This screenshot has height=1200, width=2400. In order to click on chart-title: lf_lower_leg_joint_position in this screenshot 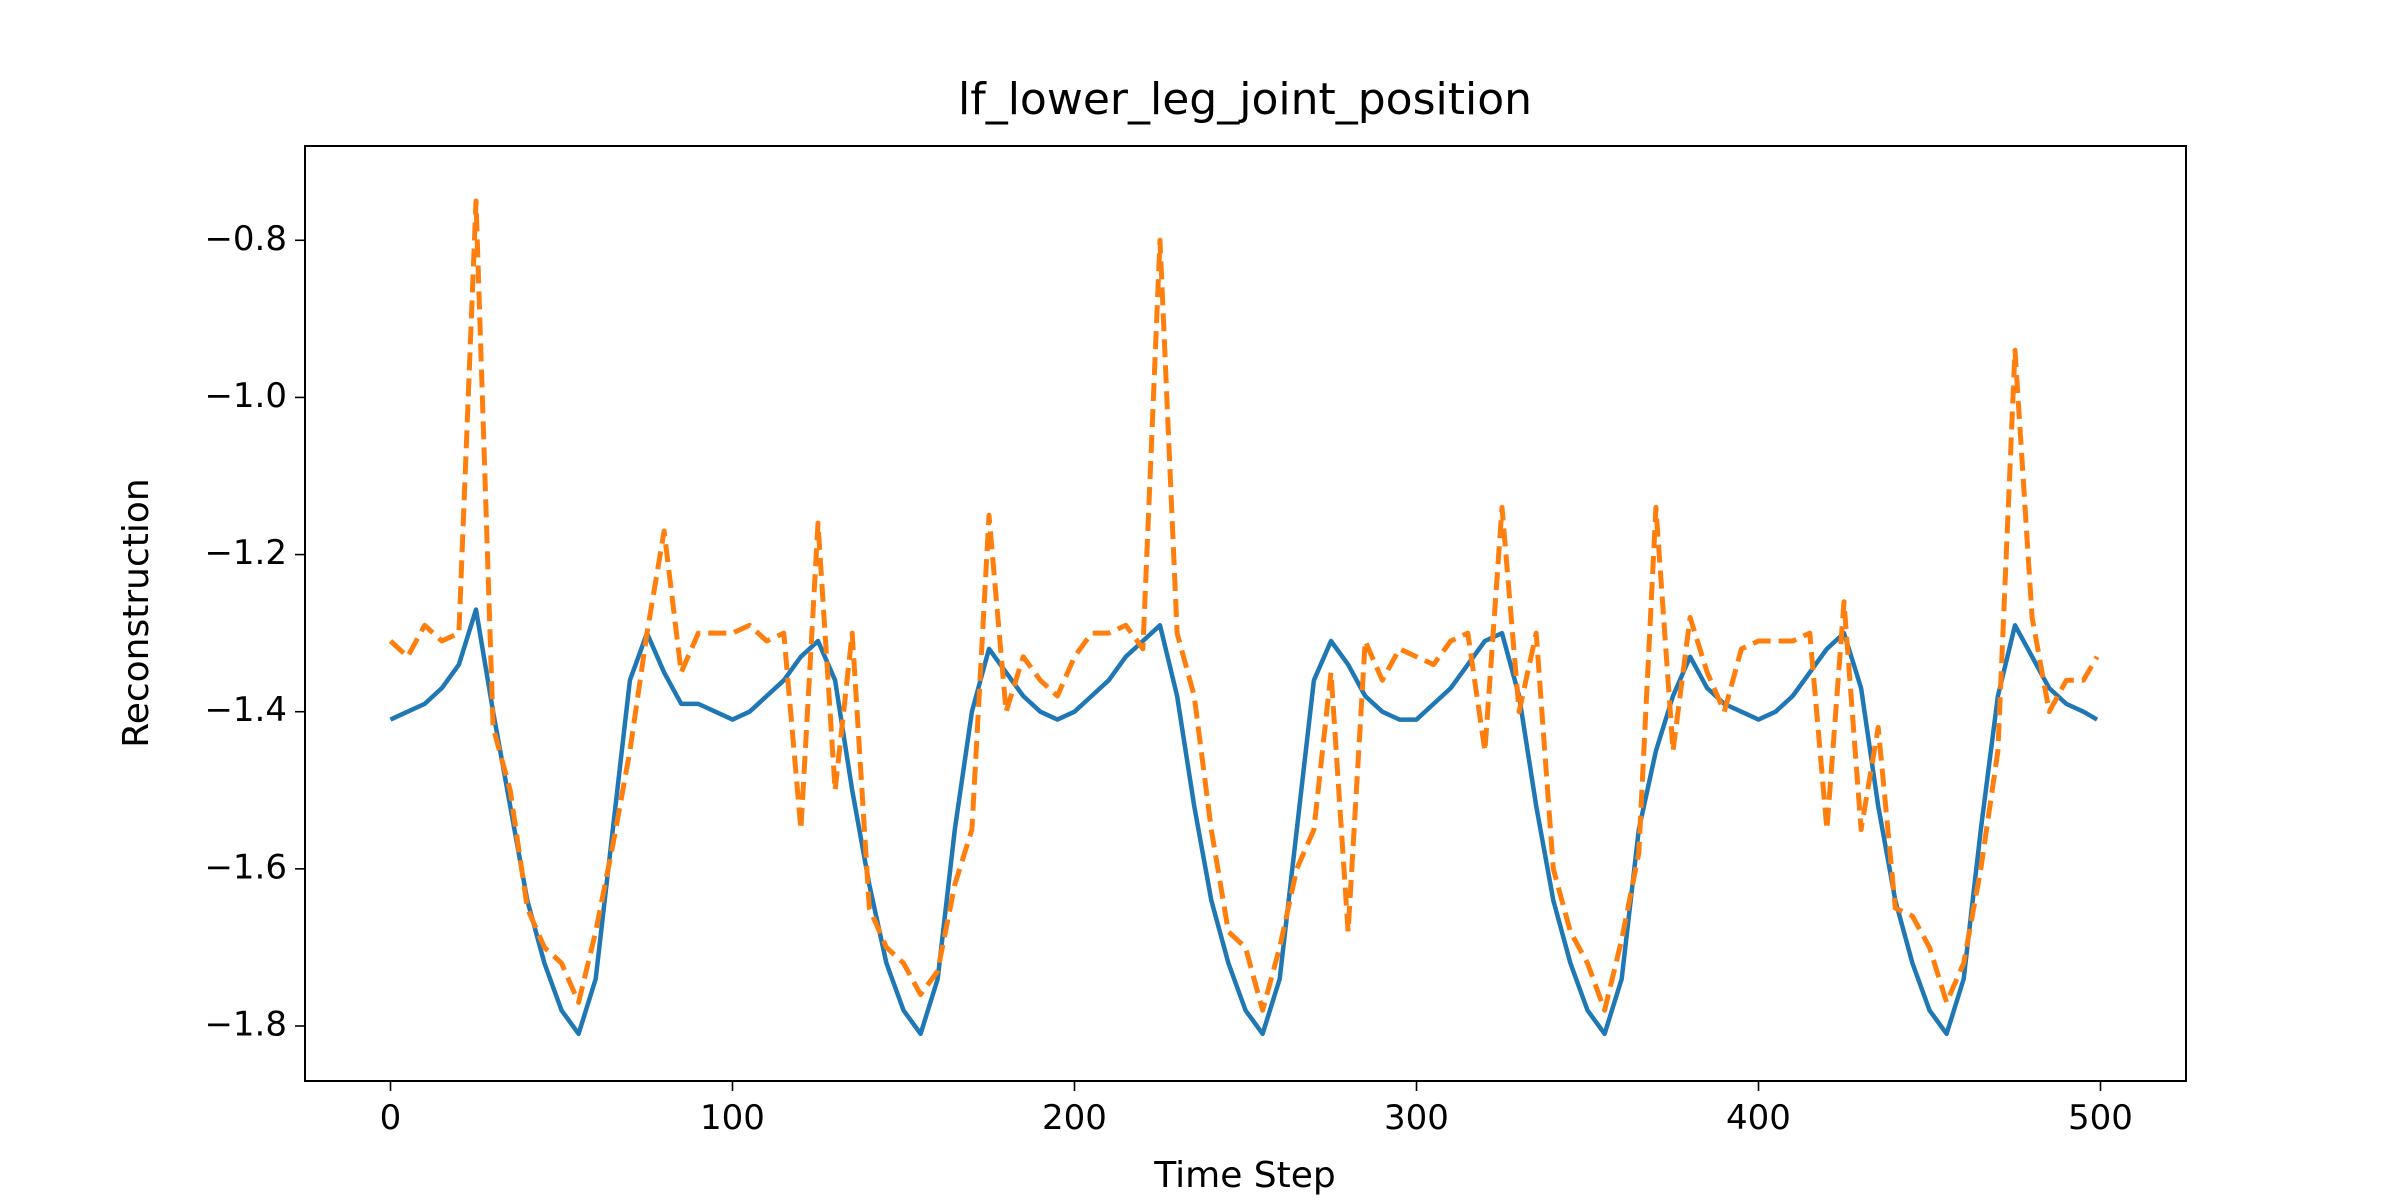, I will do `click(1245, 99)`.